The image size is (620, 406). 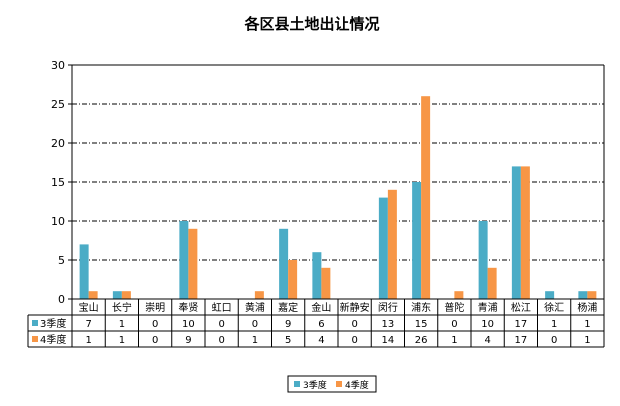 I want to click on y-tick-label: 15, so click(x=58, y=182).